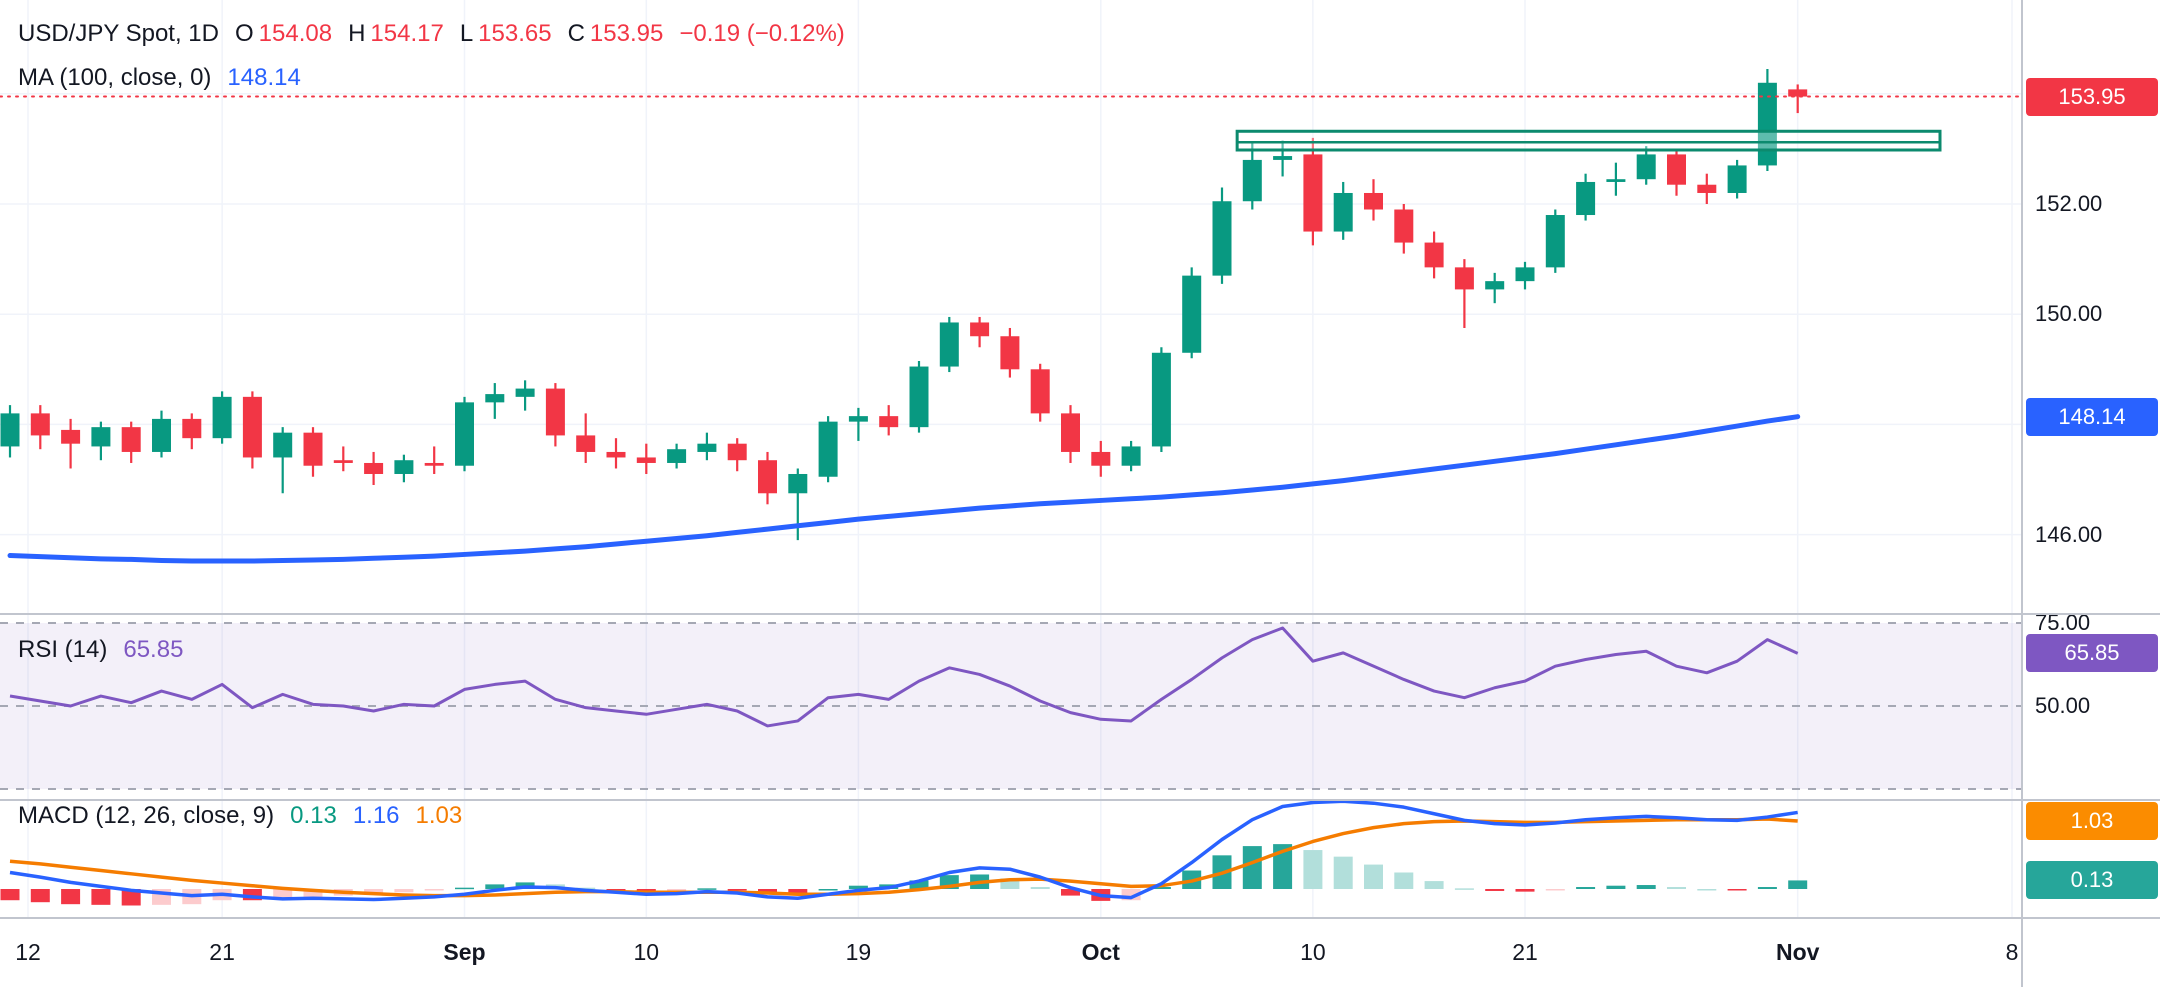 The image size is (2160, 987). What do you see at coordinates (858, 952) in the screenshot?
I see `time-tick-label: 19` at bounding box center [858, 952].